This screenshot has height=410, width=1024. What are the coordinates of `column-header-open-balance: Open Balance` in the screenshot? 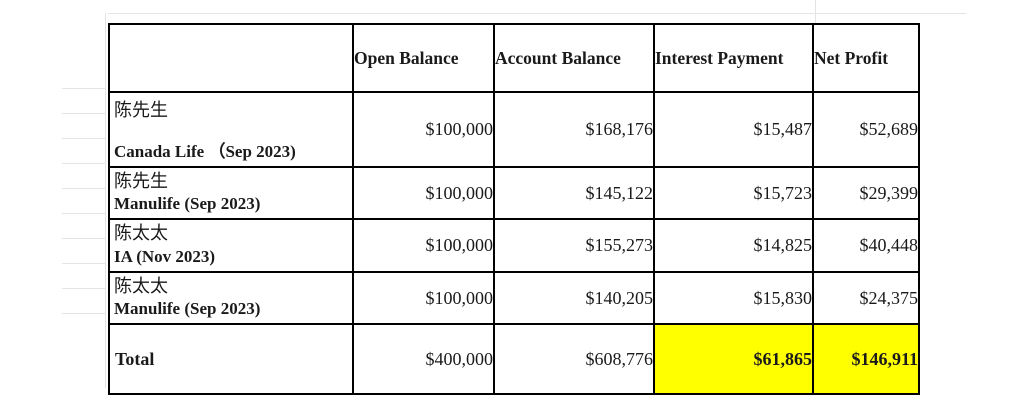 It's located at (423, 58).